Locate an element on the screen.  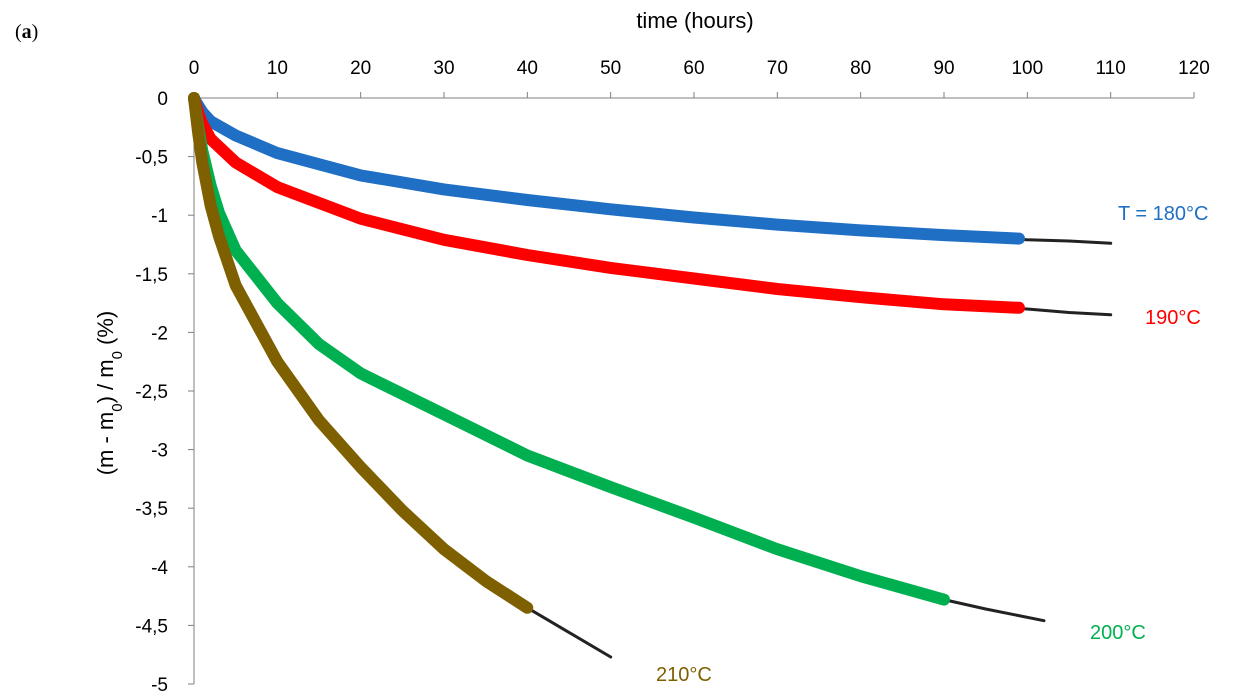
x-tick-label: 90 is located at coordinates (943, 68).